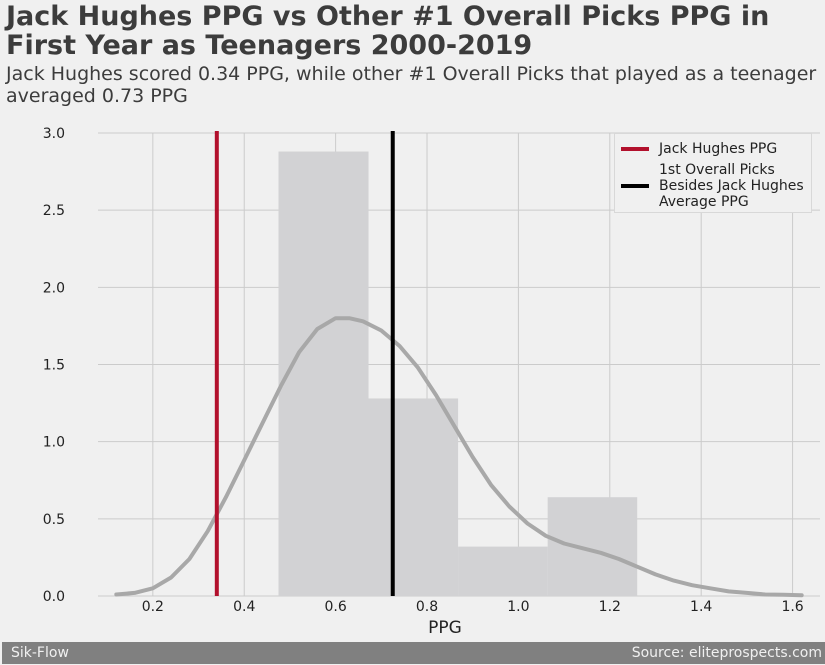  What do you see at coordinates (54, 366) in the screenshot?
I see `y-tick-label: 1.5` at bounding box center [54, 366].